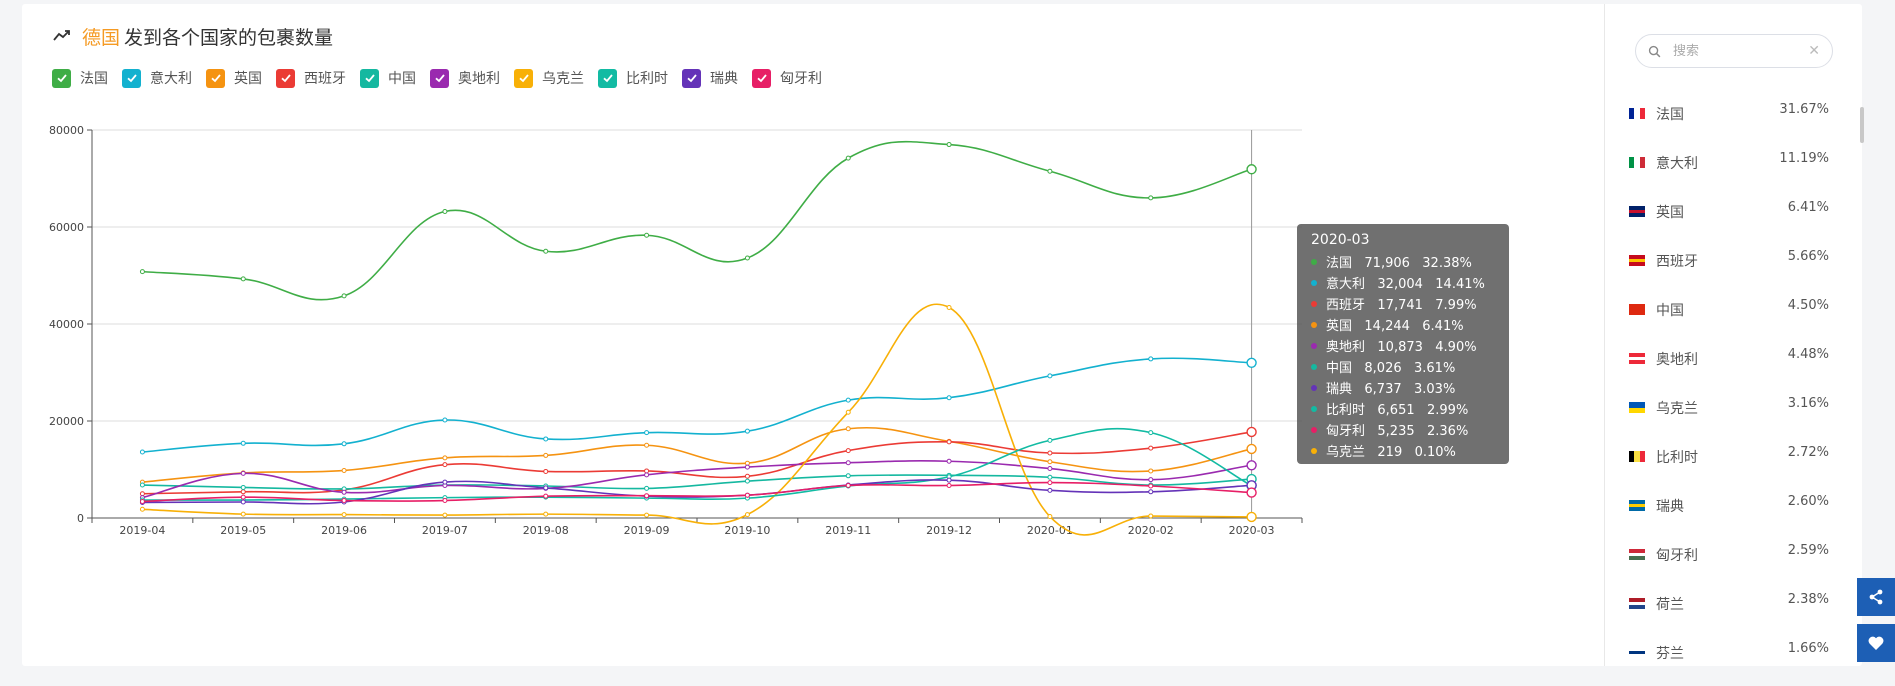 The height and width of the screenshot is (686, 1895). Describe the element at coordinates (1677, 262) in the screenshot. I see `rank-country: 西班牙` at that location.